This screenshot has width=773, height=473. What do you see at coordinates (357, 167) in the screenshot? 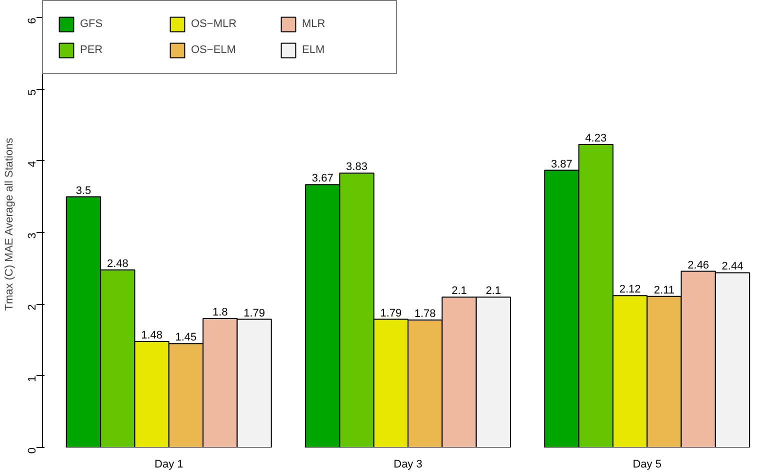
I see `data-label: 3.83` at bounding box center [357, 167].